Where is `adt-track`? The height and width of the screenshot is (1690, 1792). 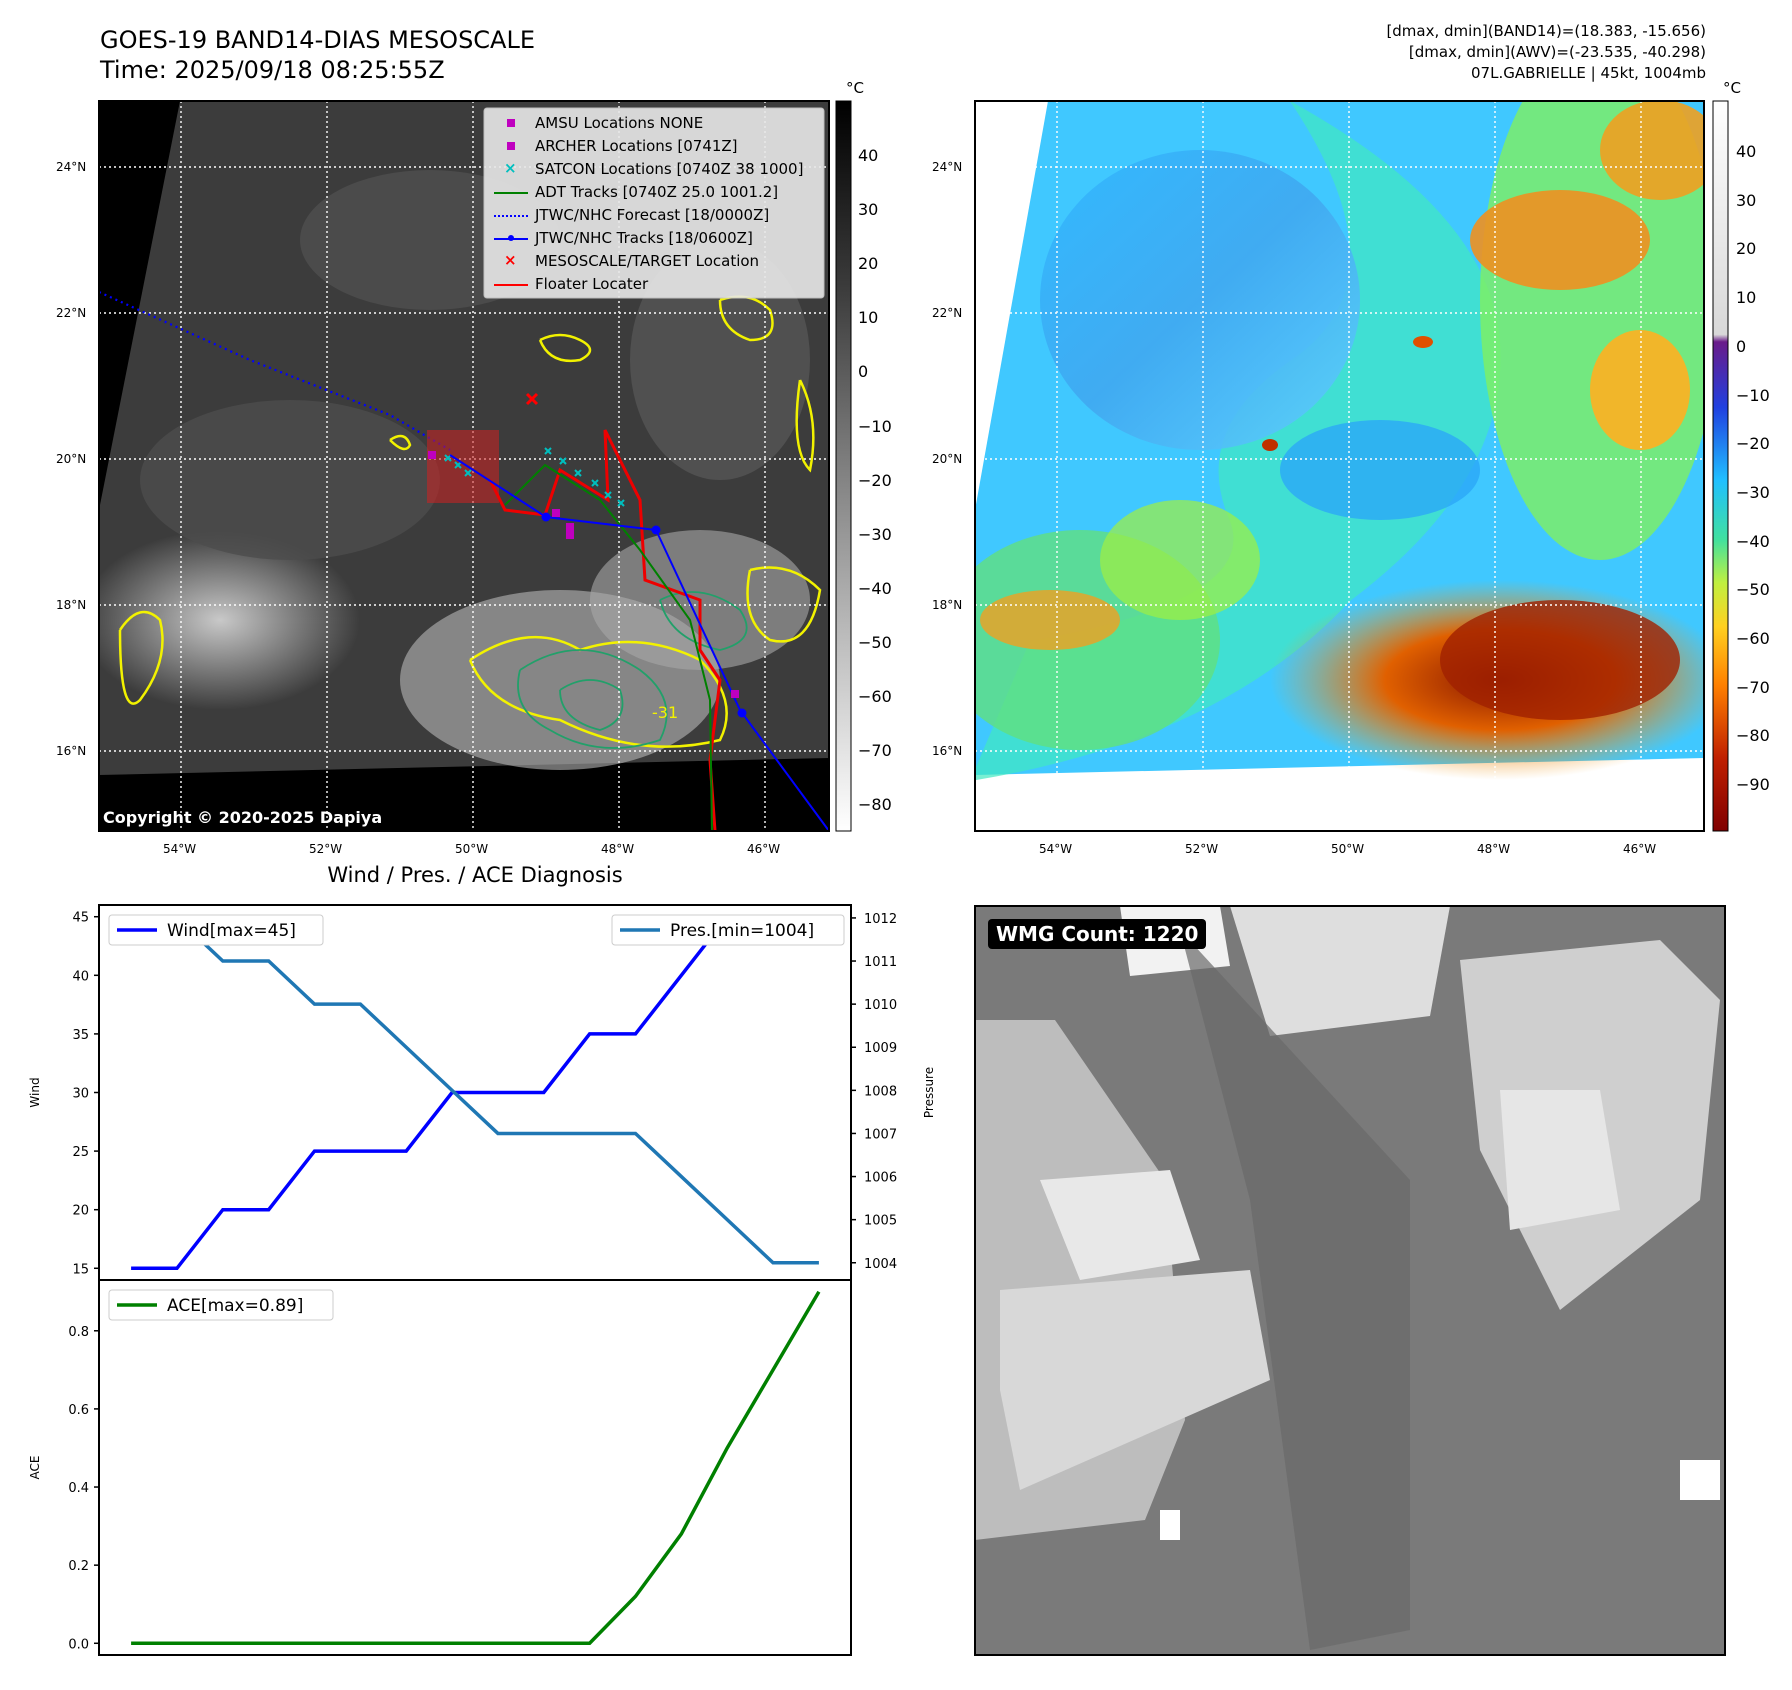 adt-track is located at coordinates (608, 647).